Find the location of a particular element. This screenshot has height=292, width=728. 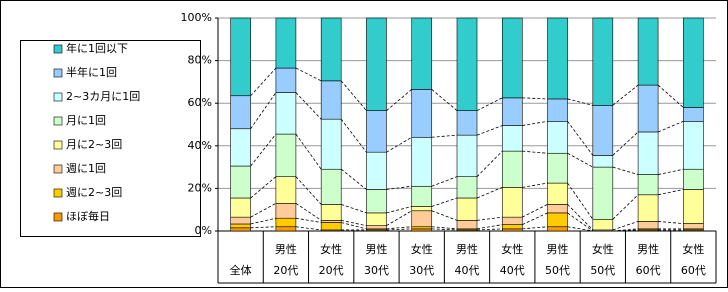

legend-label: 月に1回 is located at coordinates (86, 120).